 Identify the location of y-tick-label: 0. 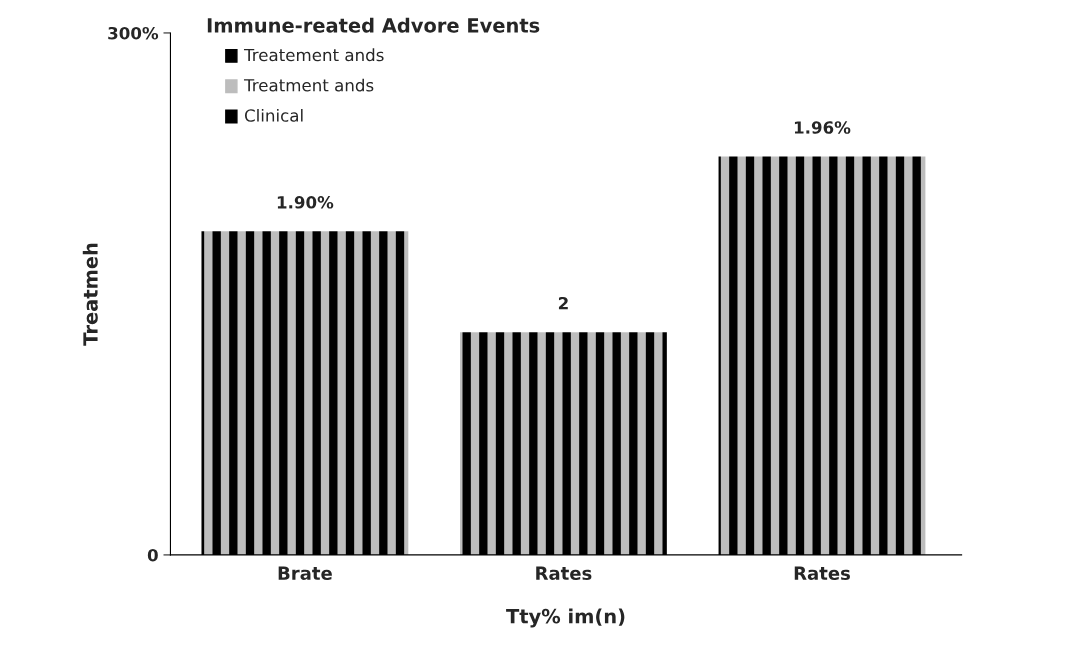
(152, 555).